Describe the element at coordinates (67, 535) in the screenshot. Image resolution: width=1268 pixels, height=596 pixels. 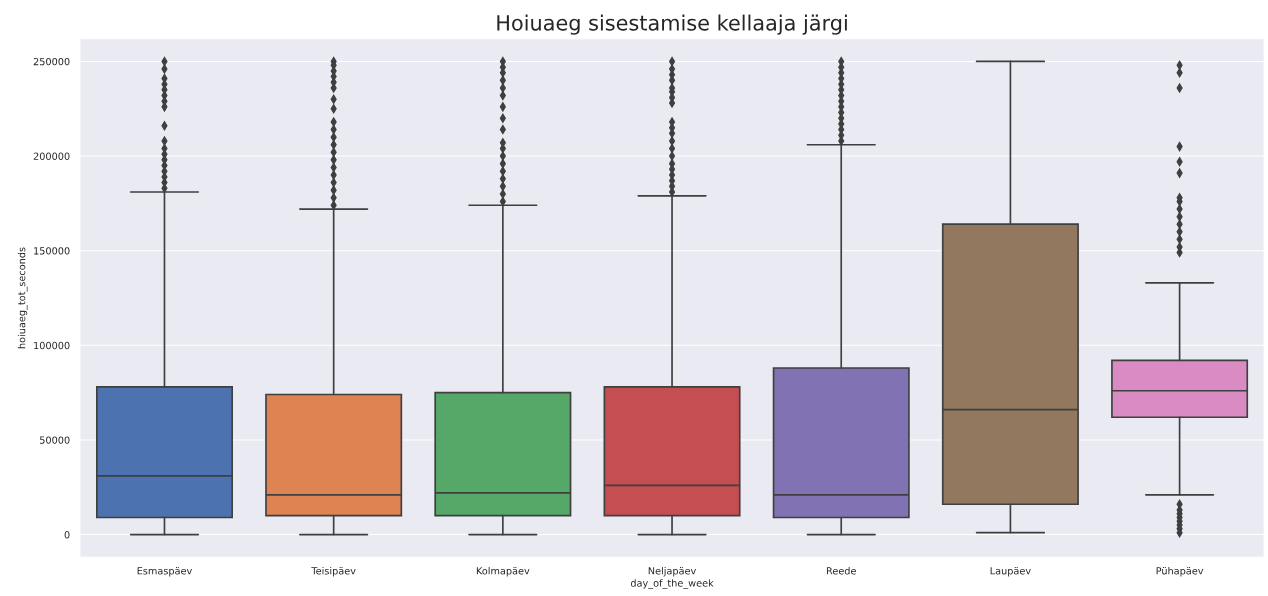
I see `y-tick-label: 0` at that location.